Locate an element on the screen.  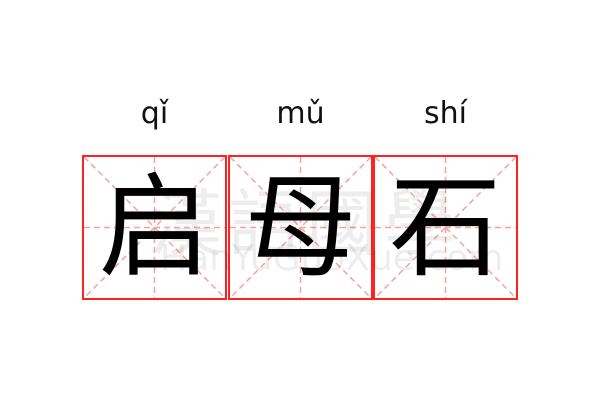
pinyin-0: qǐ is located at coordinates (154, 113).